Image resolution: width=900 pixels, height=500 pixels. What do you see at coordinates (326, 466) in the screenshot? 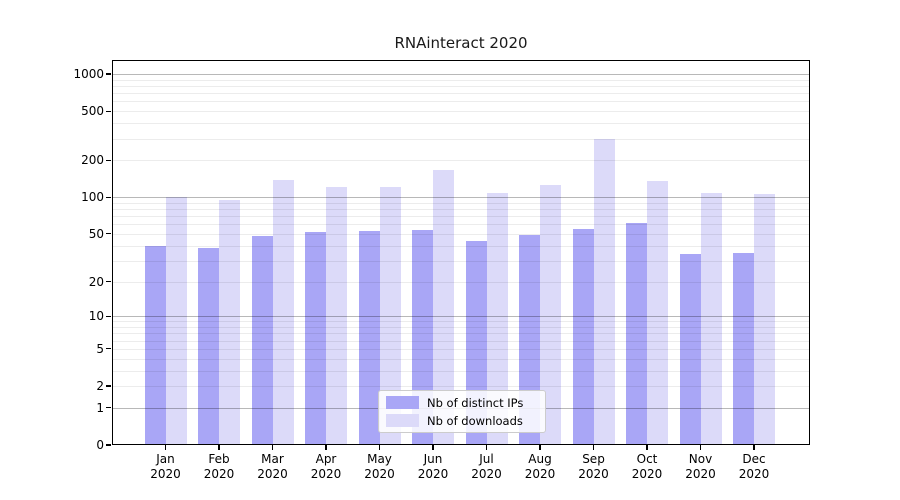
I see `x-tick-label-apr: Apr 2020` at bounding box center [326, 466].